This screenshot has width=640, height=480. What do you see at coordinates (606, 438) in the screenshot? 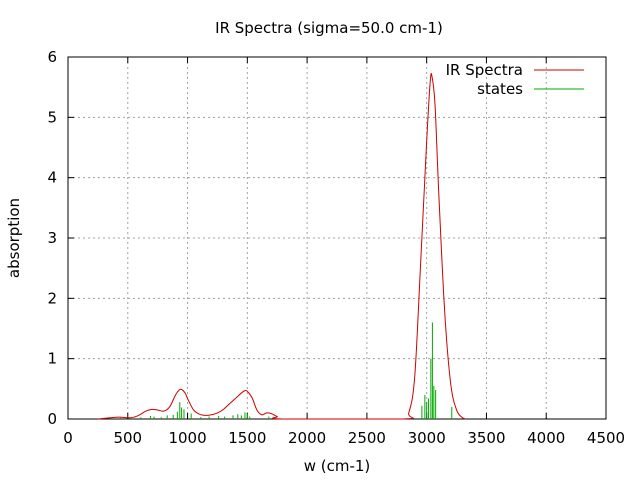
I see `x-tick-label: 4500` at bounding box center [606, 438].